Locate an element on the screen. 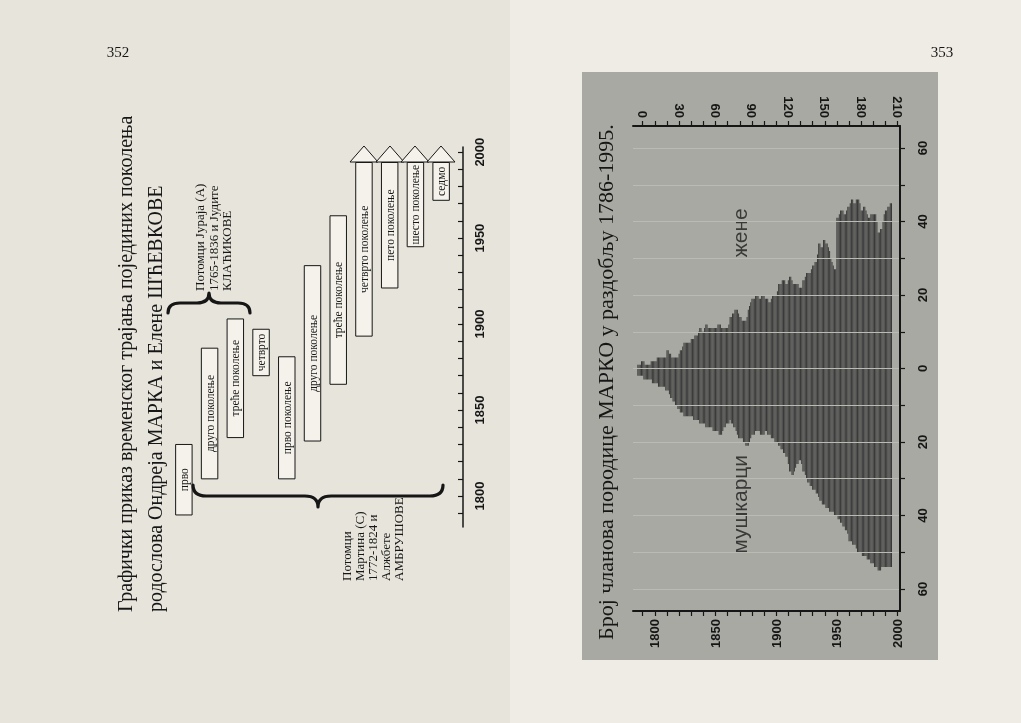  category-label: шесто поколење is located at coordinates (415, 204).